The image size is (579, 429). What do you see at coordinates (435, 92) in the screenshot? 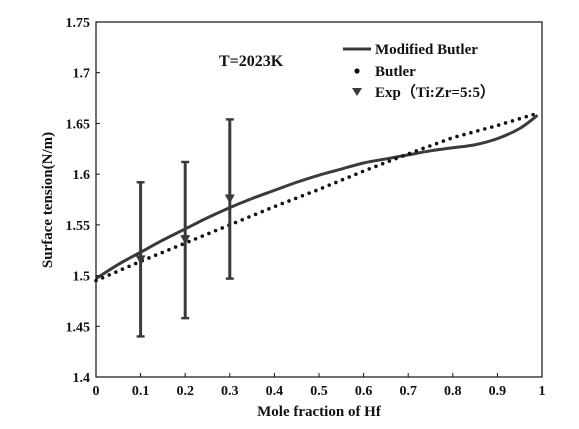
I see `legend-label-exp: Exp（Ti:Zr=5:5）` at bounding box center [435, 92].